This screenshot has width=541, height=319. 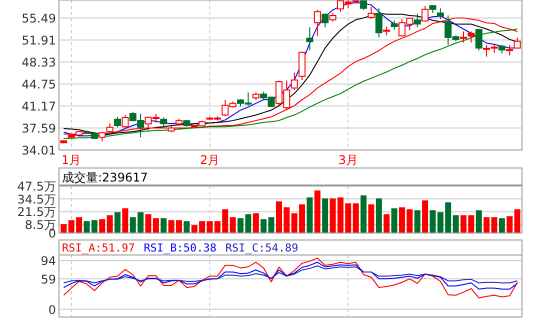 What do you see at coordinates (36, 187) in the screenshot?
I see `y-tick-label: 47.5万` at bounding box center [36, 187].